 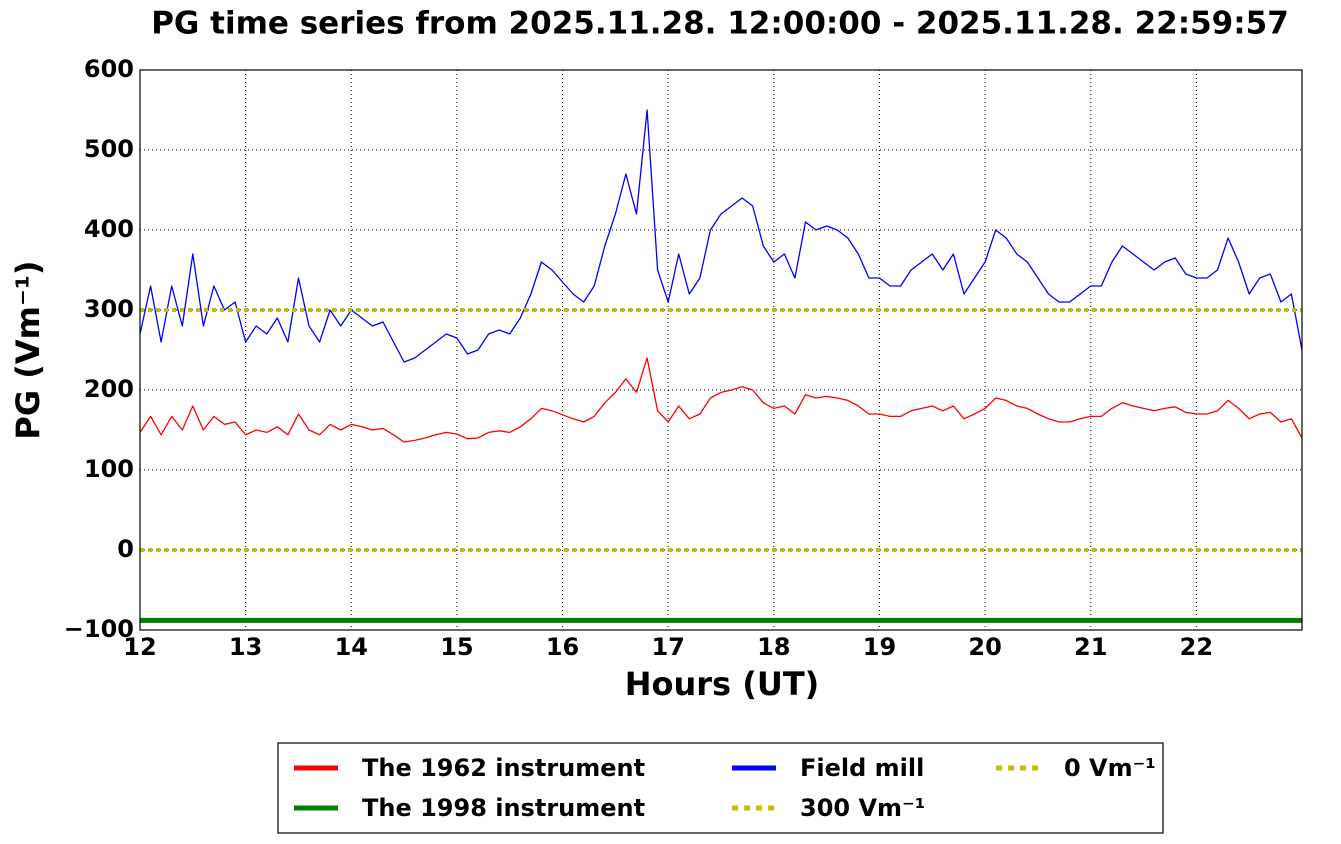 I want to click on x-tick-label: 12, so click(x=139, y=647).